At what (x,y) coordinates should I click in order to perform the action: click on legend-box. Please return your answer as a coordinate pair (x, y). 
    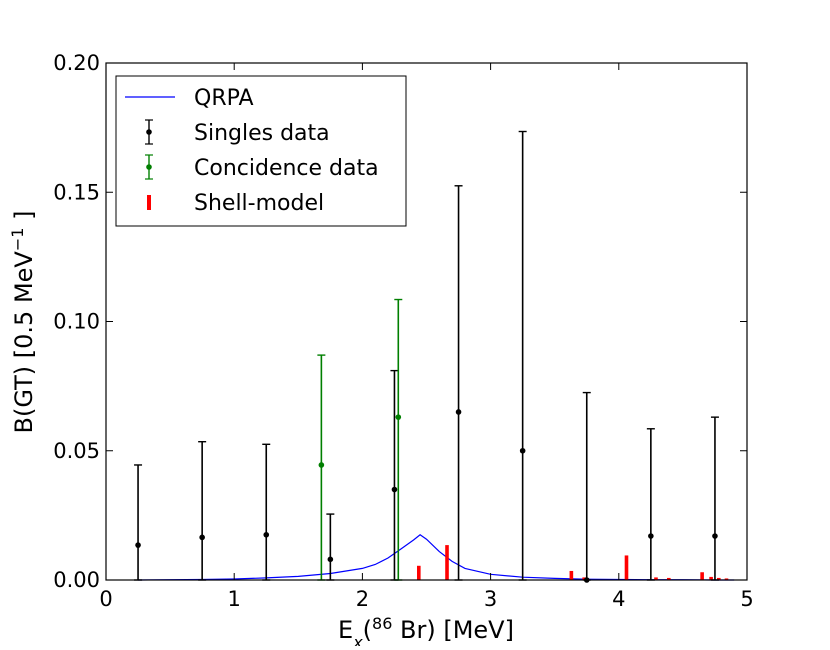
    Looking at the image, I should click on (261, 151).